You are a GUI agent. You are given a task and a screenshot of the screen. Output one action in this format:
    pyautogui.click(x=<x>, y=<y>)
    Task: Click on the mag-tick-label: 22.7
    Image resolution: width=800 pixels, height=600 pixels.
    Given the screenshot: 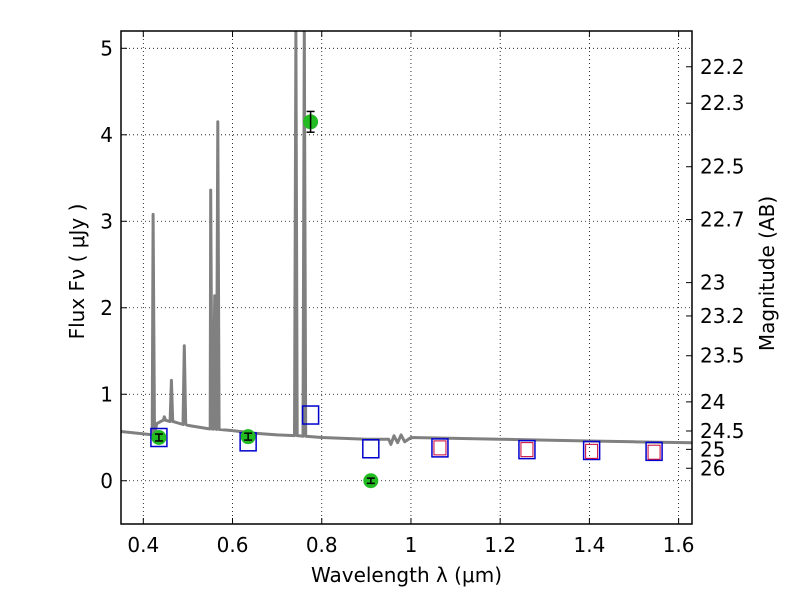 What is the action you would take?
    pyautogui.click(x=722, y=220)
    